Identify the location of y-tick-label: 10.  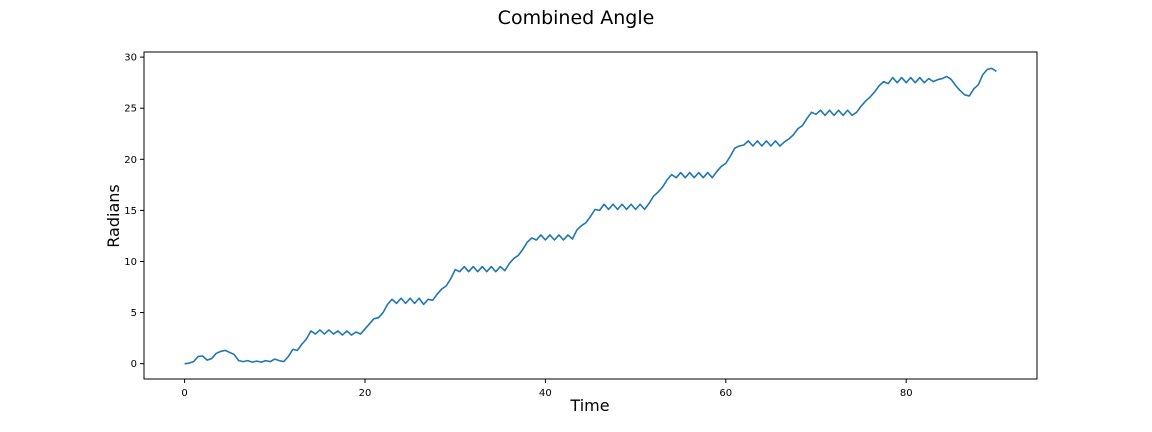
(130, 262).